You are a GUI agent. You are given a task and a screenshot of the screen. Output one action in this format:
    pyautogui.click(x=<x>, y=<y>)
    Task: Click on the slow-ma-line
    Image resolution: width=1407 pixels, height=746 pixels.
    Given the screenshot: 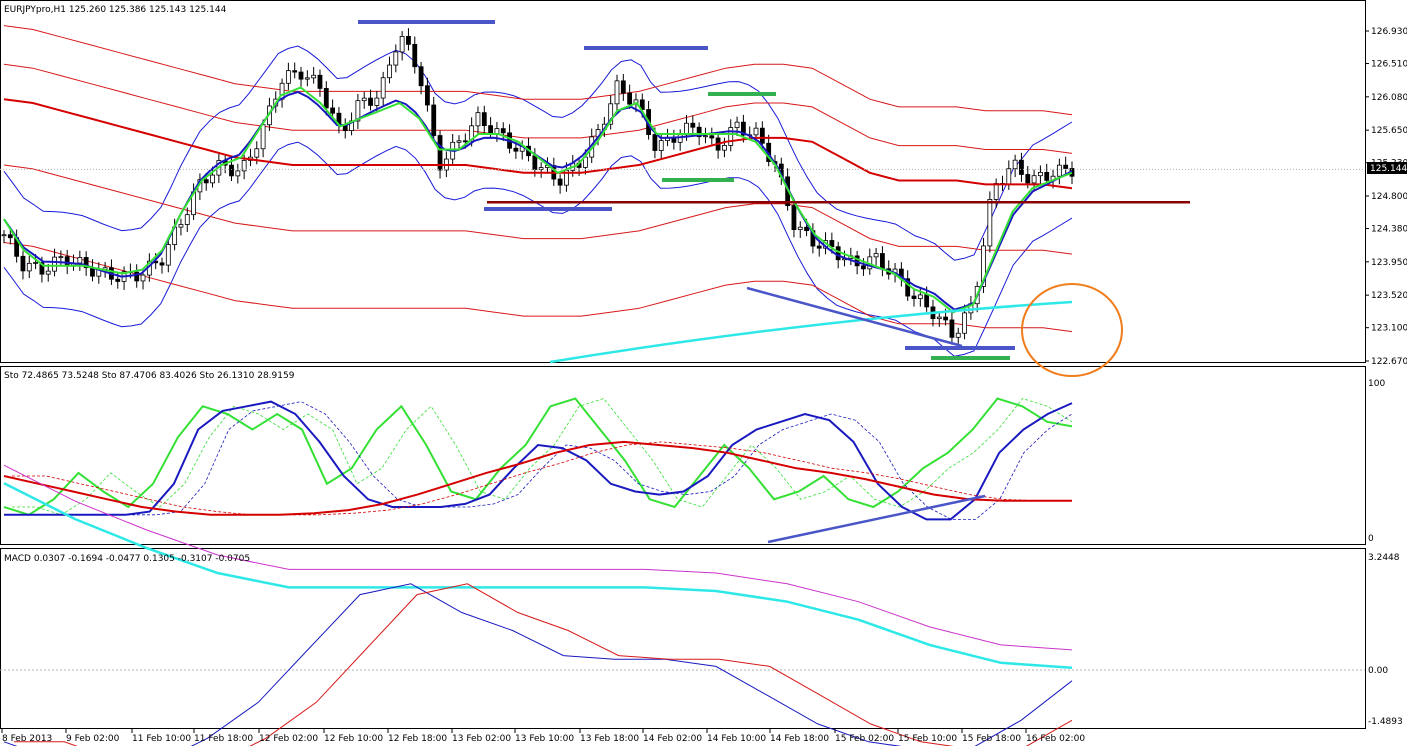 What is the action you would take?
    pyautogui.click(x=538, y=144)
    